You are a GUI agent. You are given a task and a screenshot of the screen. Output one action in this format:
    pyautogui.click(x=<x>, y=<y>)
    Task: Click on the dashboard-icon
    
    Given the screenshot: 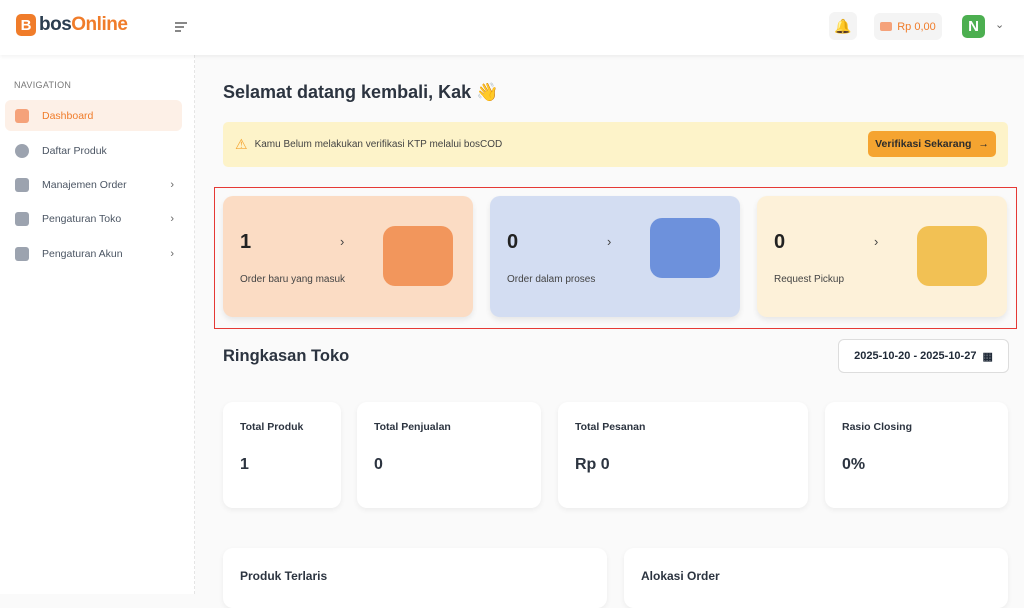 What is the action you would take?
    pyautogui.click(x=22, y=115)
    